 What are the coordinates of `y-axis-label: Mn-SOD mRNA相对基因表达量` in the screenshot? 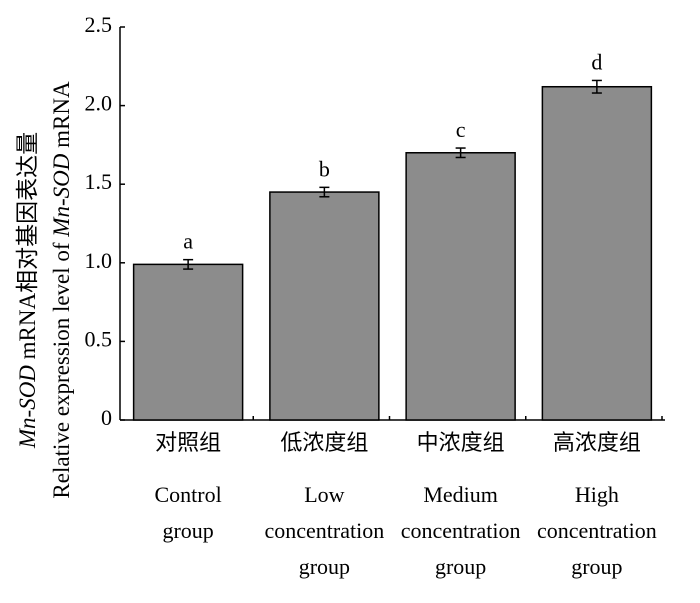 It's located at (27, 290).